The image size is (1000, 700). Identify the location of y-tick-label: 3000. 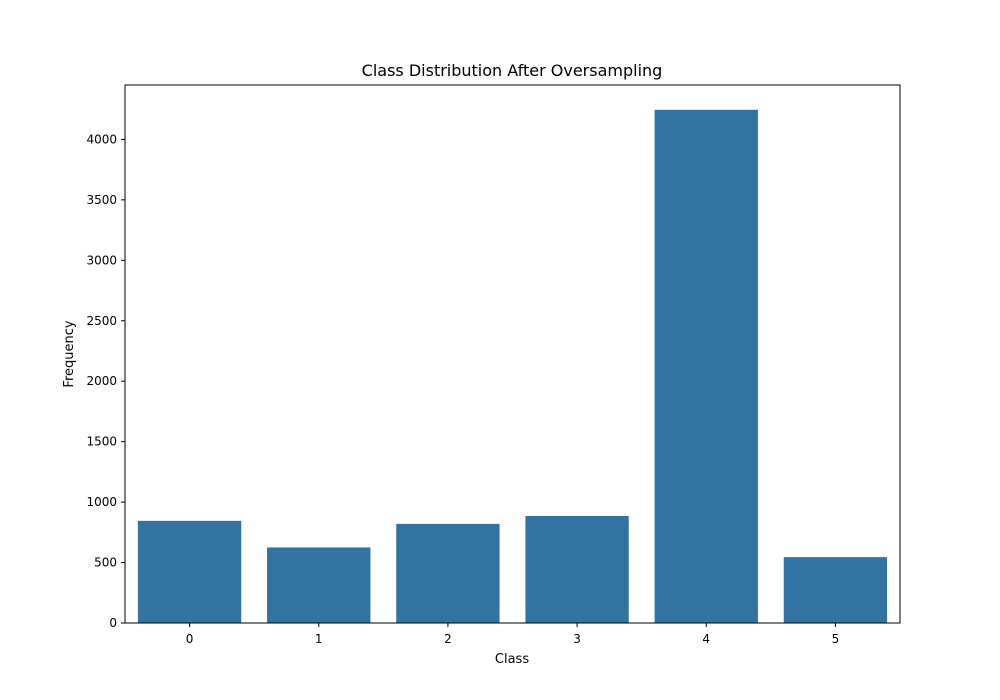
(101, 260).